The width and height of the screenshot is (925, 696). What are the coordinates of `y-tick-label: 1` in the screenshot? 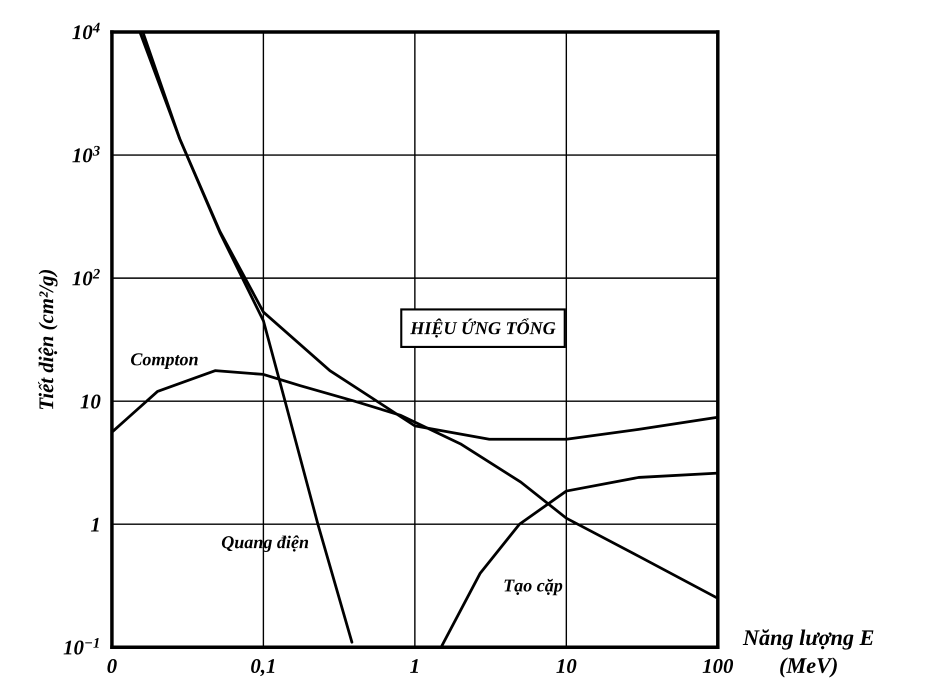 It's located at (94, 525).